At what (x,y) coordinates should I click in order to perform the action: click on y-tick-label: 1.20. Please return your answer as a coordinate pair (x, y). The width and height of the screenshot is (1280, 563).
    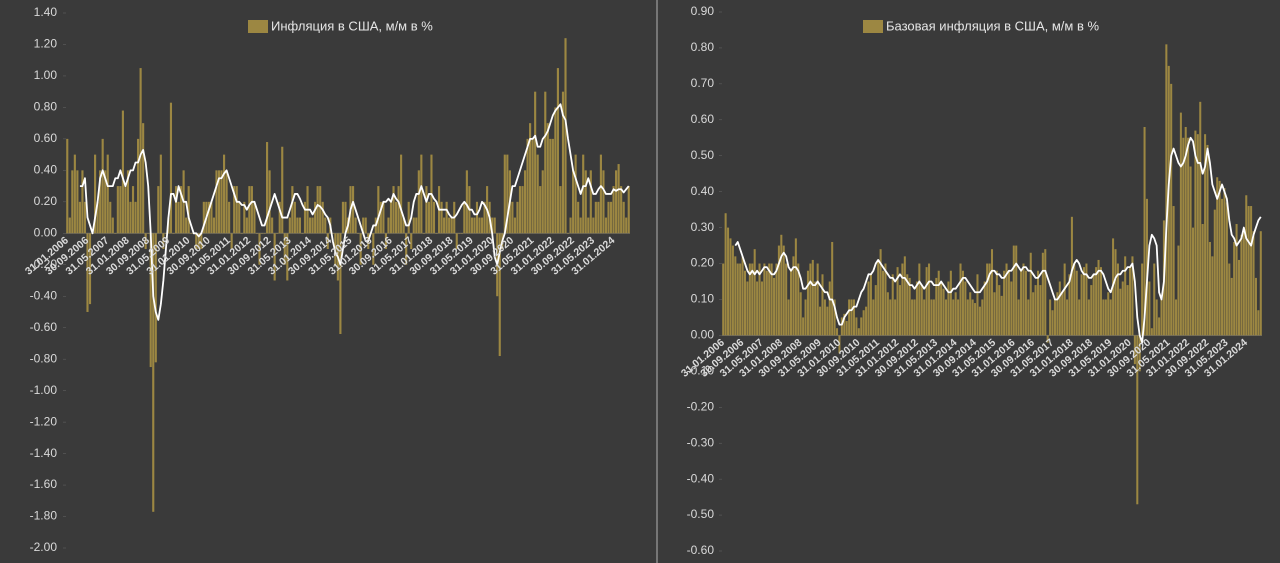
    Looking at the image, I should click on (46, 44).